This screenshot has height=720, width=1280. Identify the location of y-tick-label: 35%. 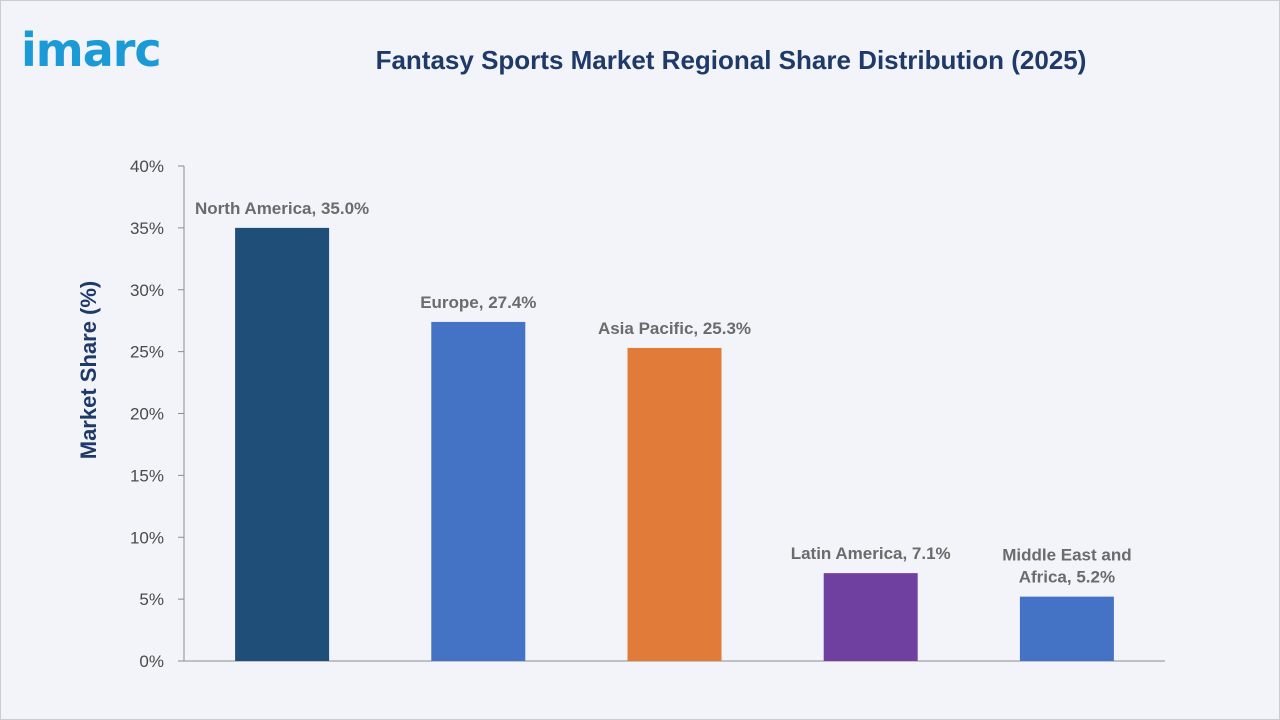
(147, 228).